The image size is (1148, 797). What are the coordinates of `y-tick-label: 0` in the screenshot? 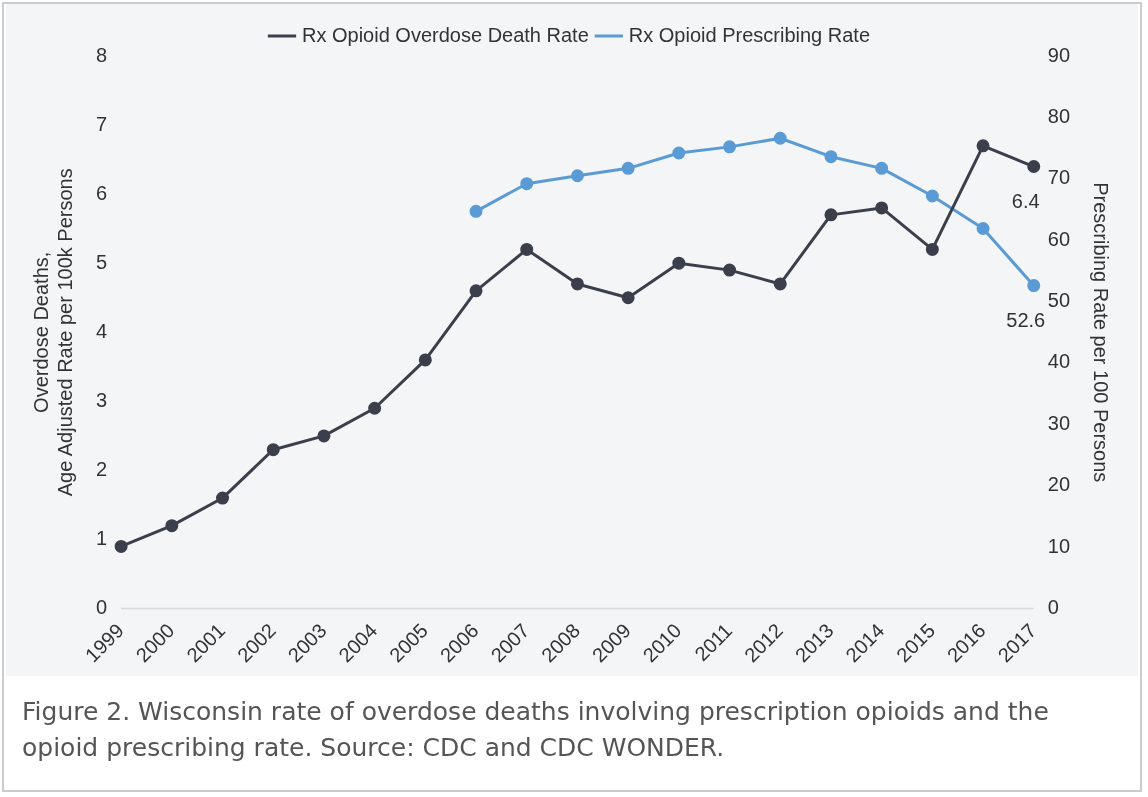 It's located at (102, 607).